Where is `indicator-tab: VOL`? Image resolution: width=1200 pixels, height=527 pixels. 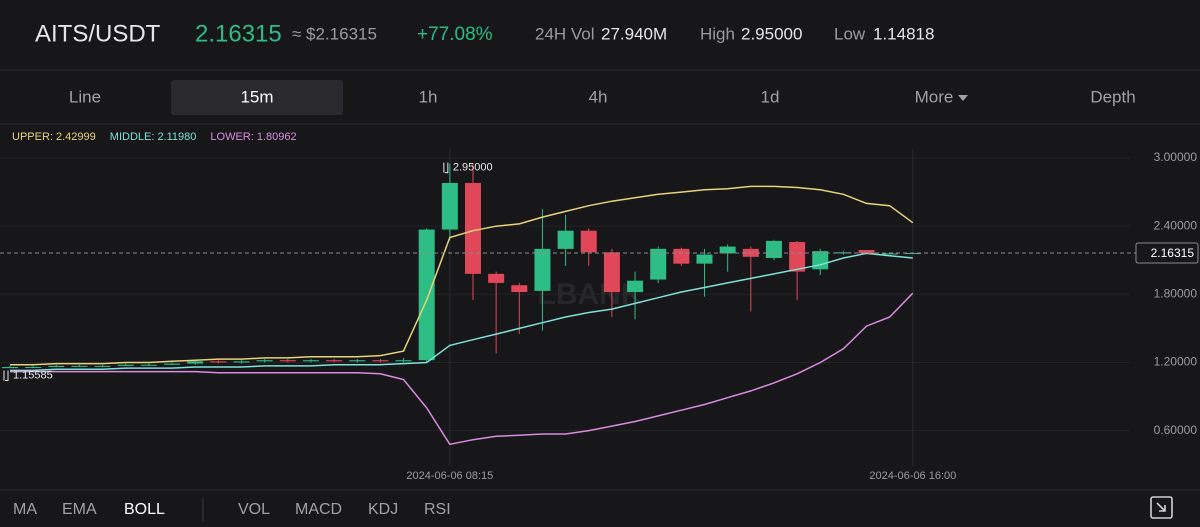 indicator-tab: VOL is located at coordinates (254, 509).